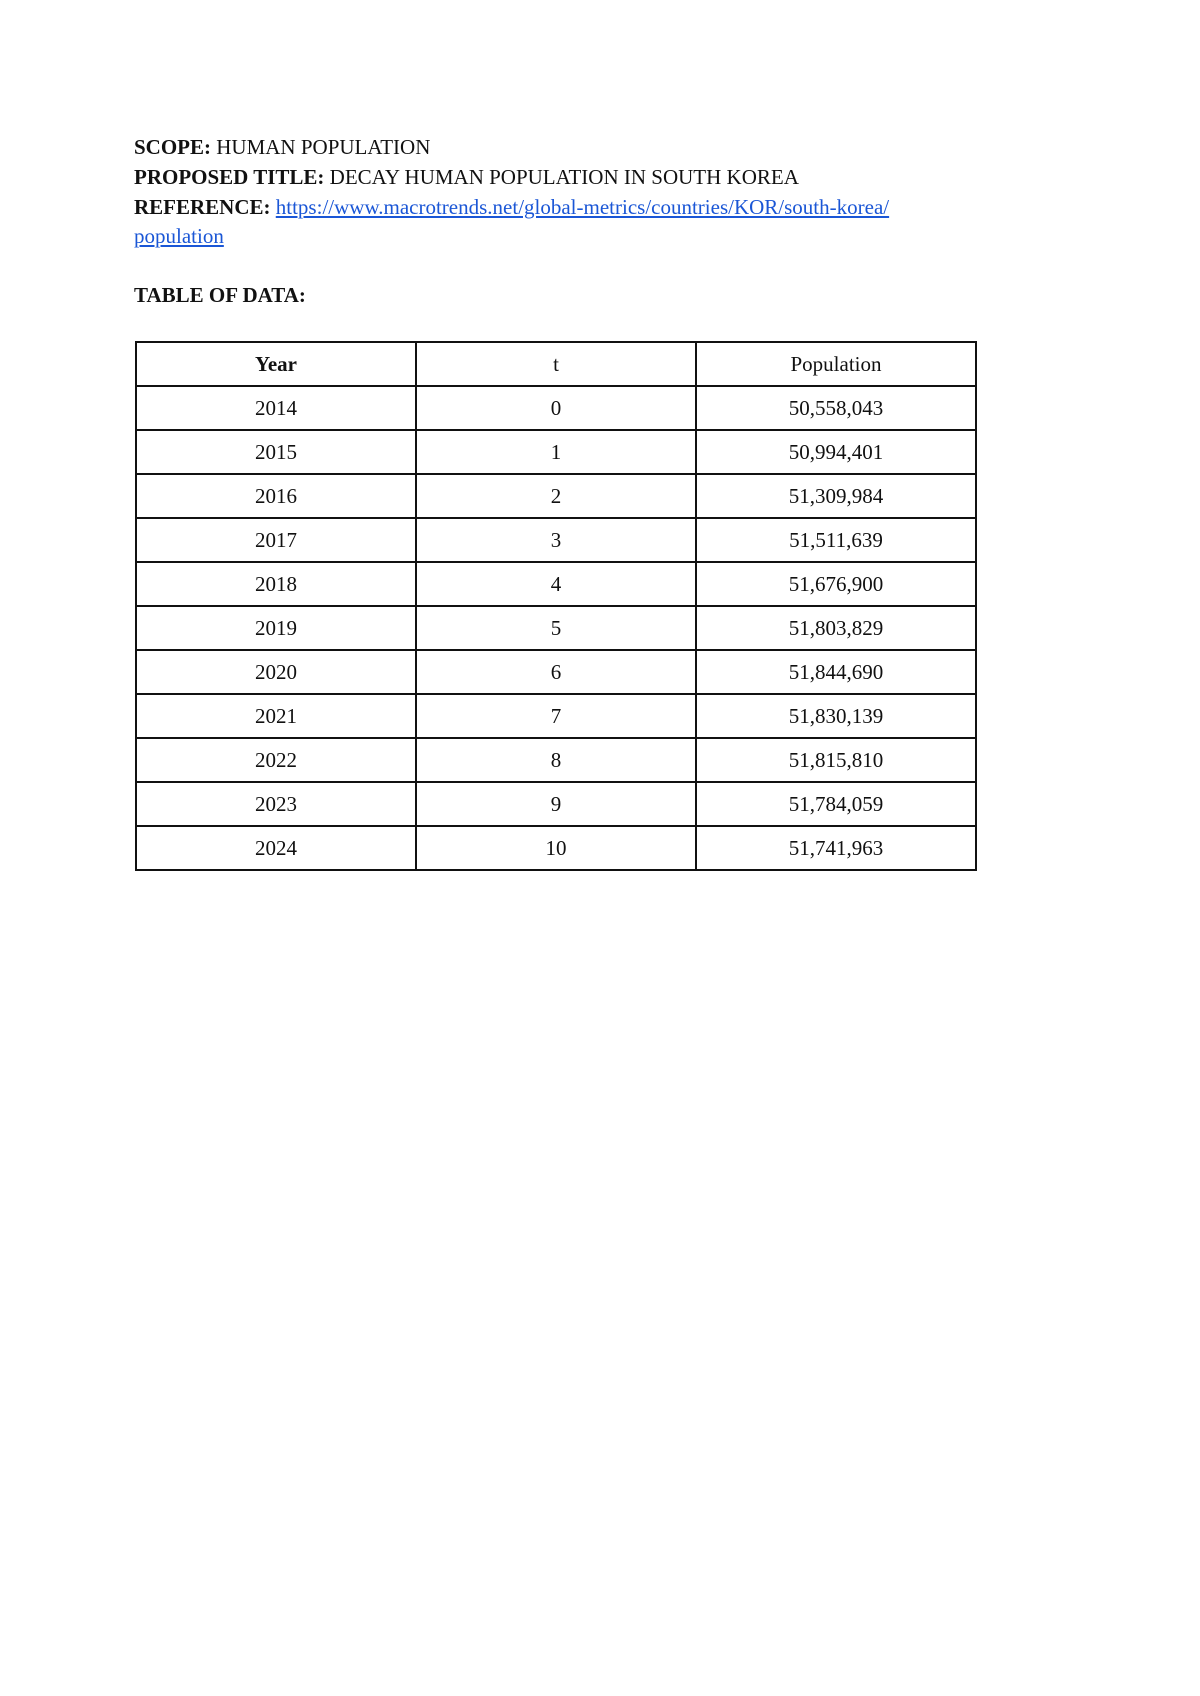 Image resolution: width=1200 pixels, height=1696 pixels. I want to click on cell-t: 7, so click(556, 716).